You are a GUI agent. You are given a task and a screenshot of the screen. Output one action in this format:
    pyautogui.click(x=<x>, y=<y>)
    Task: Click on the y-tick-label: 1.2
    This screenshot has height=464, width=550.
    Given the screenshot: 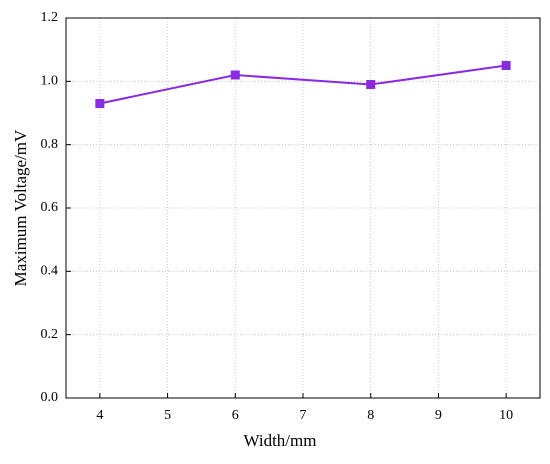 What is the action you would take?
    pyautogui.click(x=50, y=17)
    